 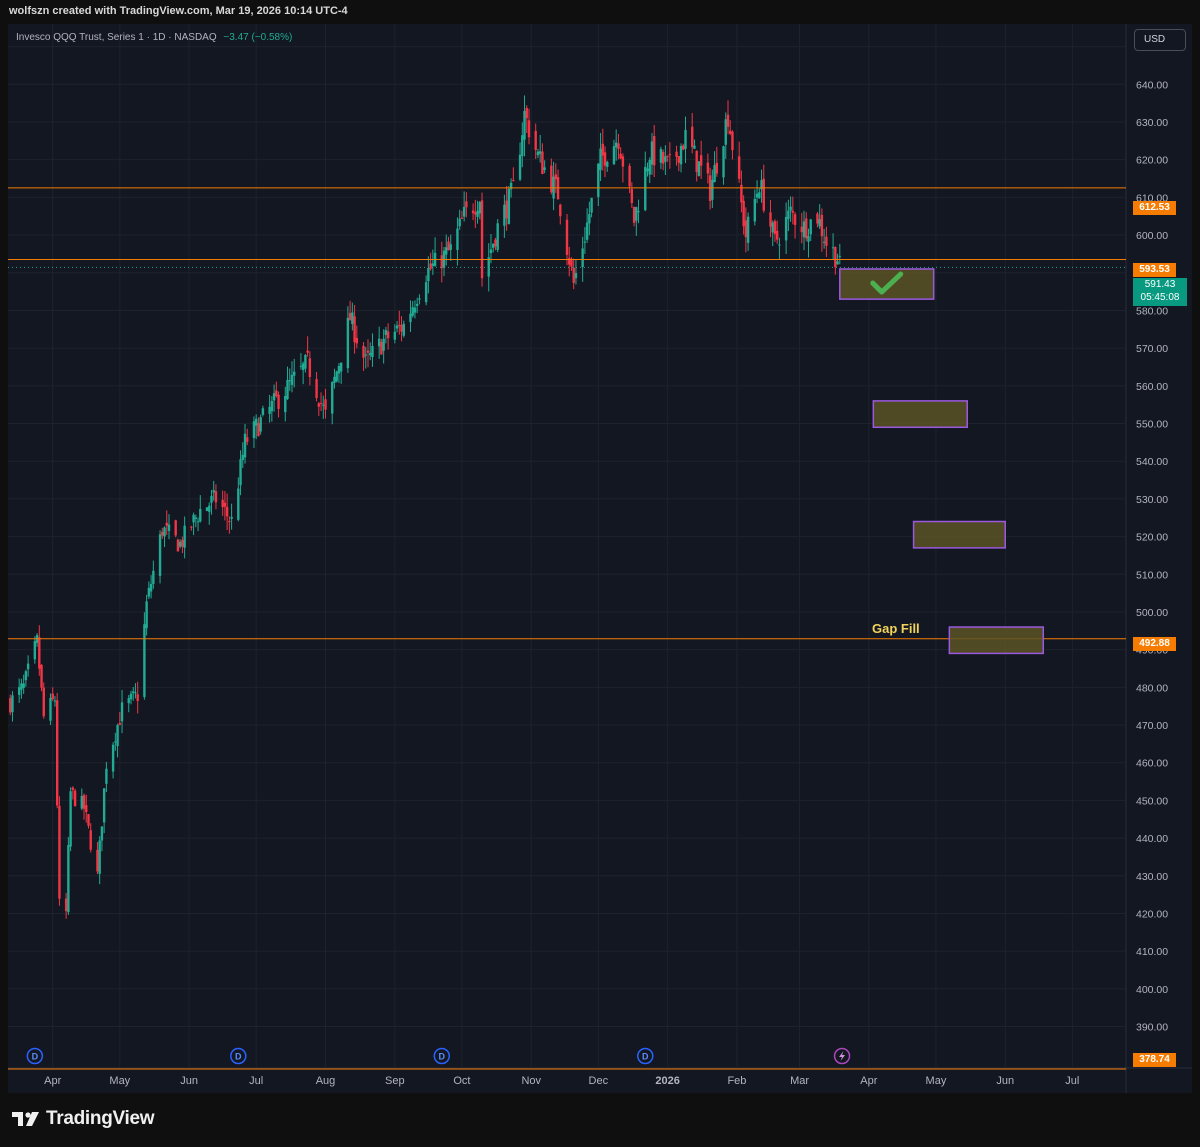 What do you see at coordinates (942, 461) in the screenshot?
I see `target-zones` at bounding box center [942, 461].